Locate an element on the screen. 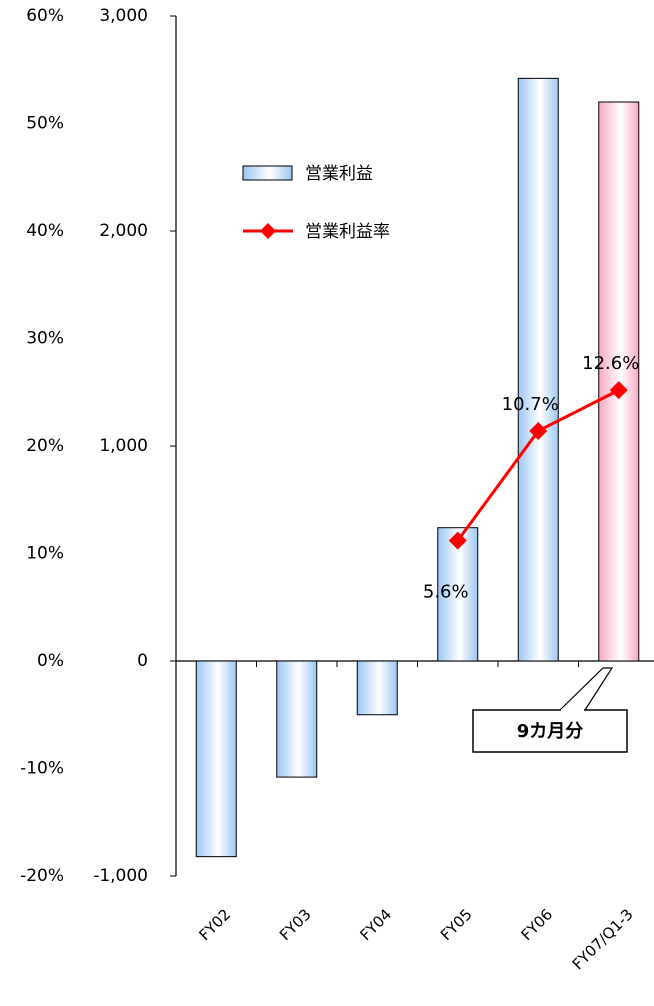 Image resolution: width=654 pixels, height=1006 pixels. data-label: 5.6% is located at coordinates (446, 592).